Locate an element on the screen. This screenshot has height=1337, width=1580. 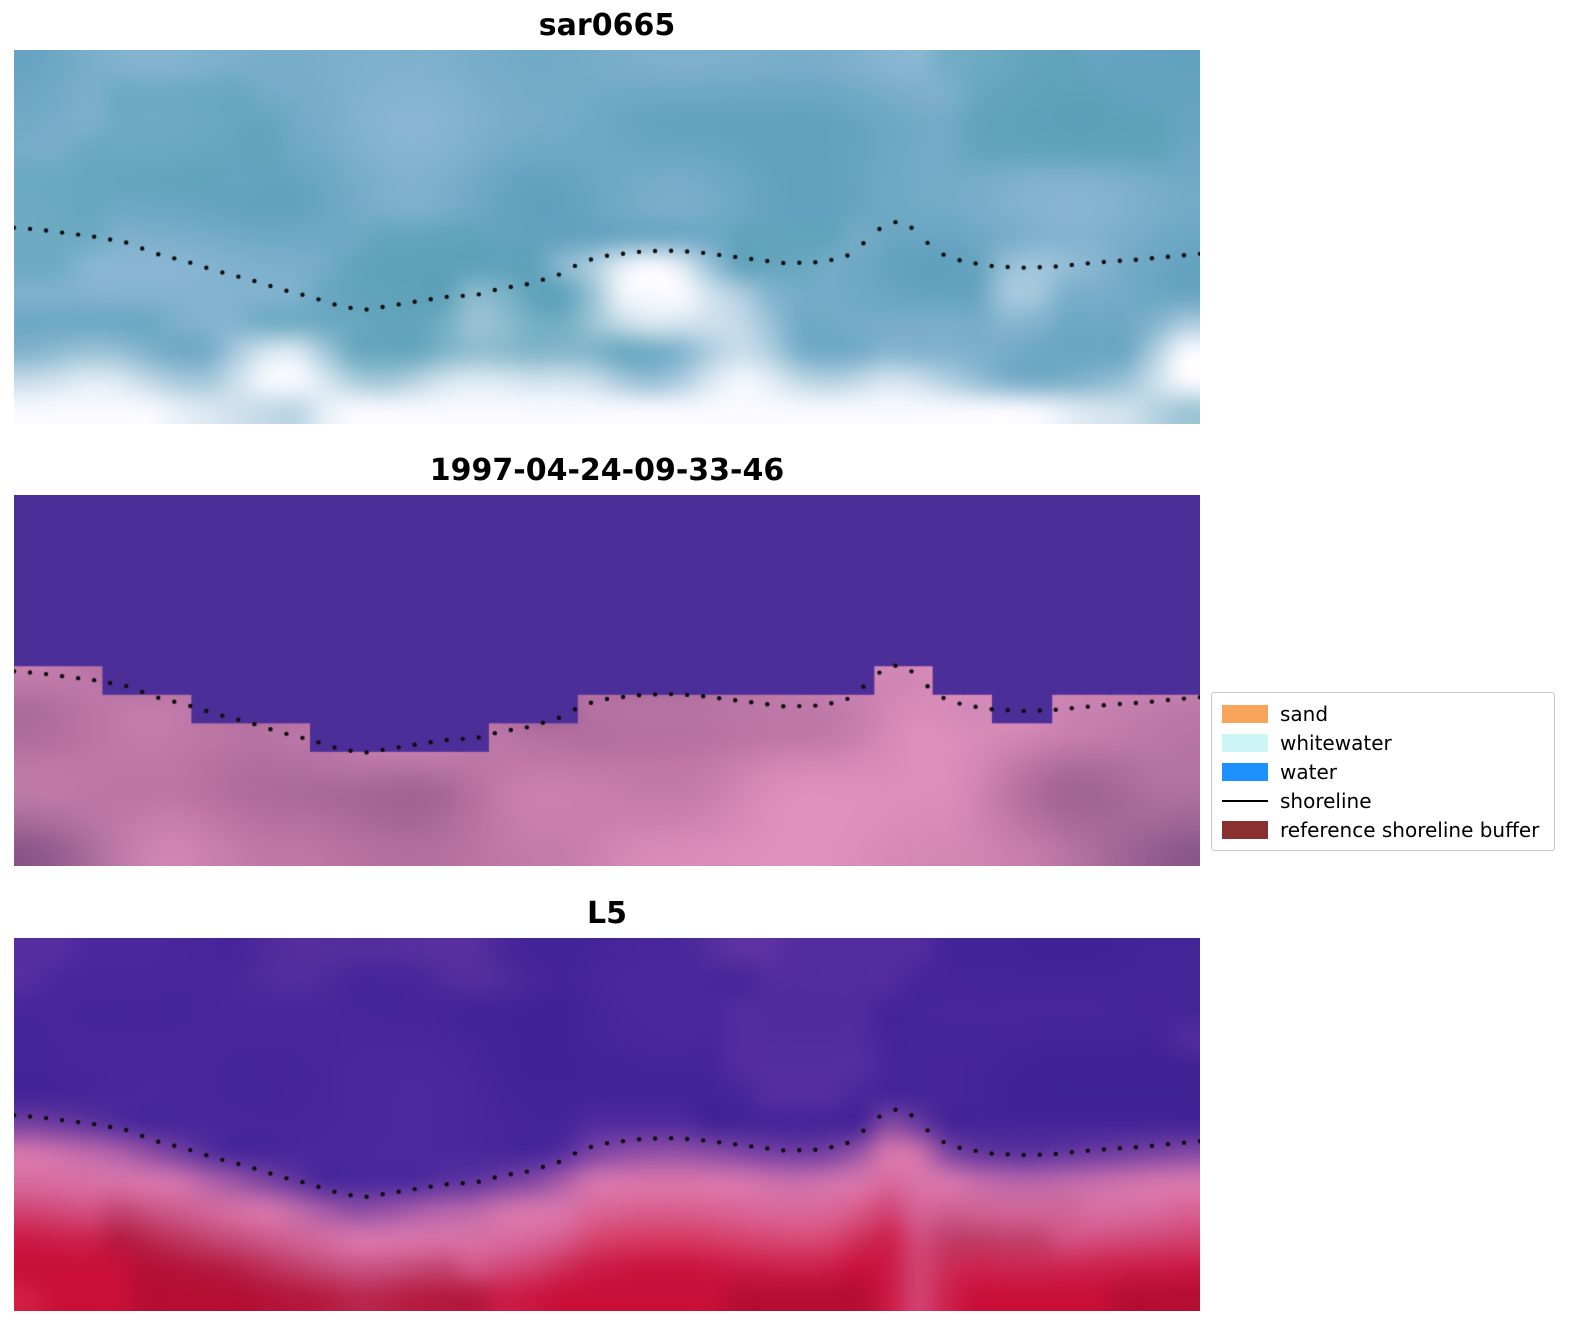
legend-label-reference-buffer: reference shoreline buffer is located at coordinates (1410, 829).